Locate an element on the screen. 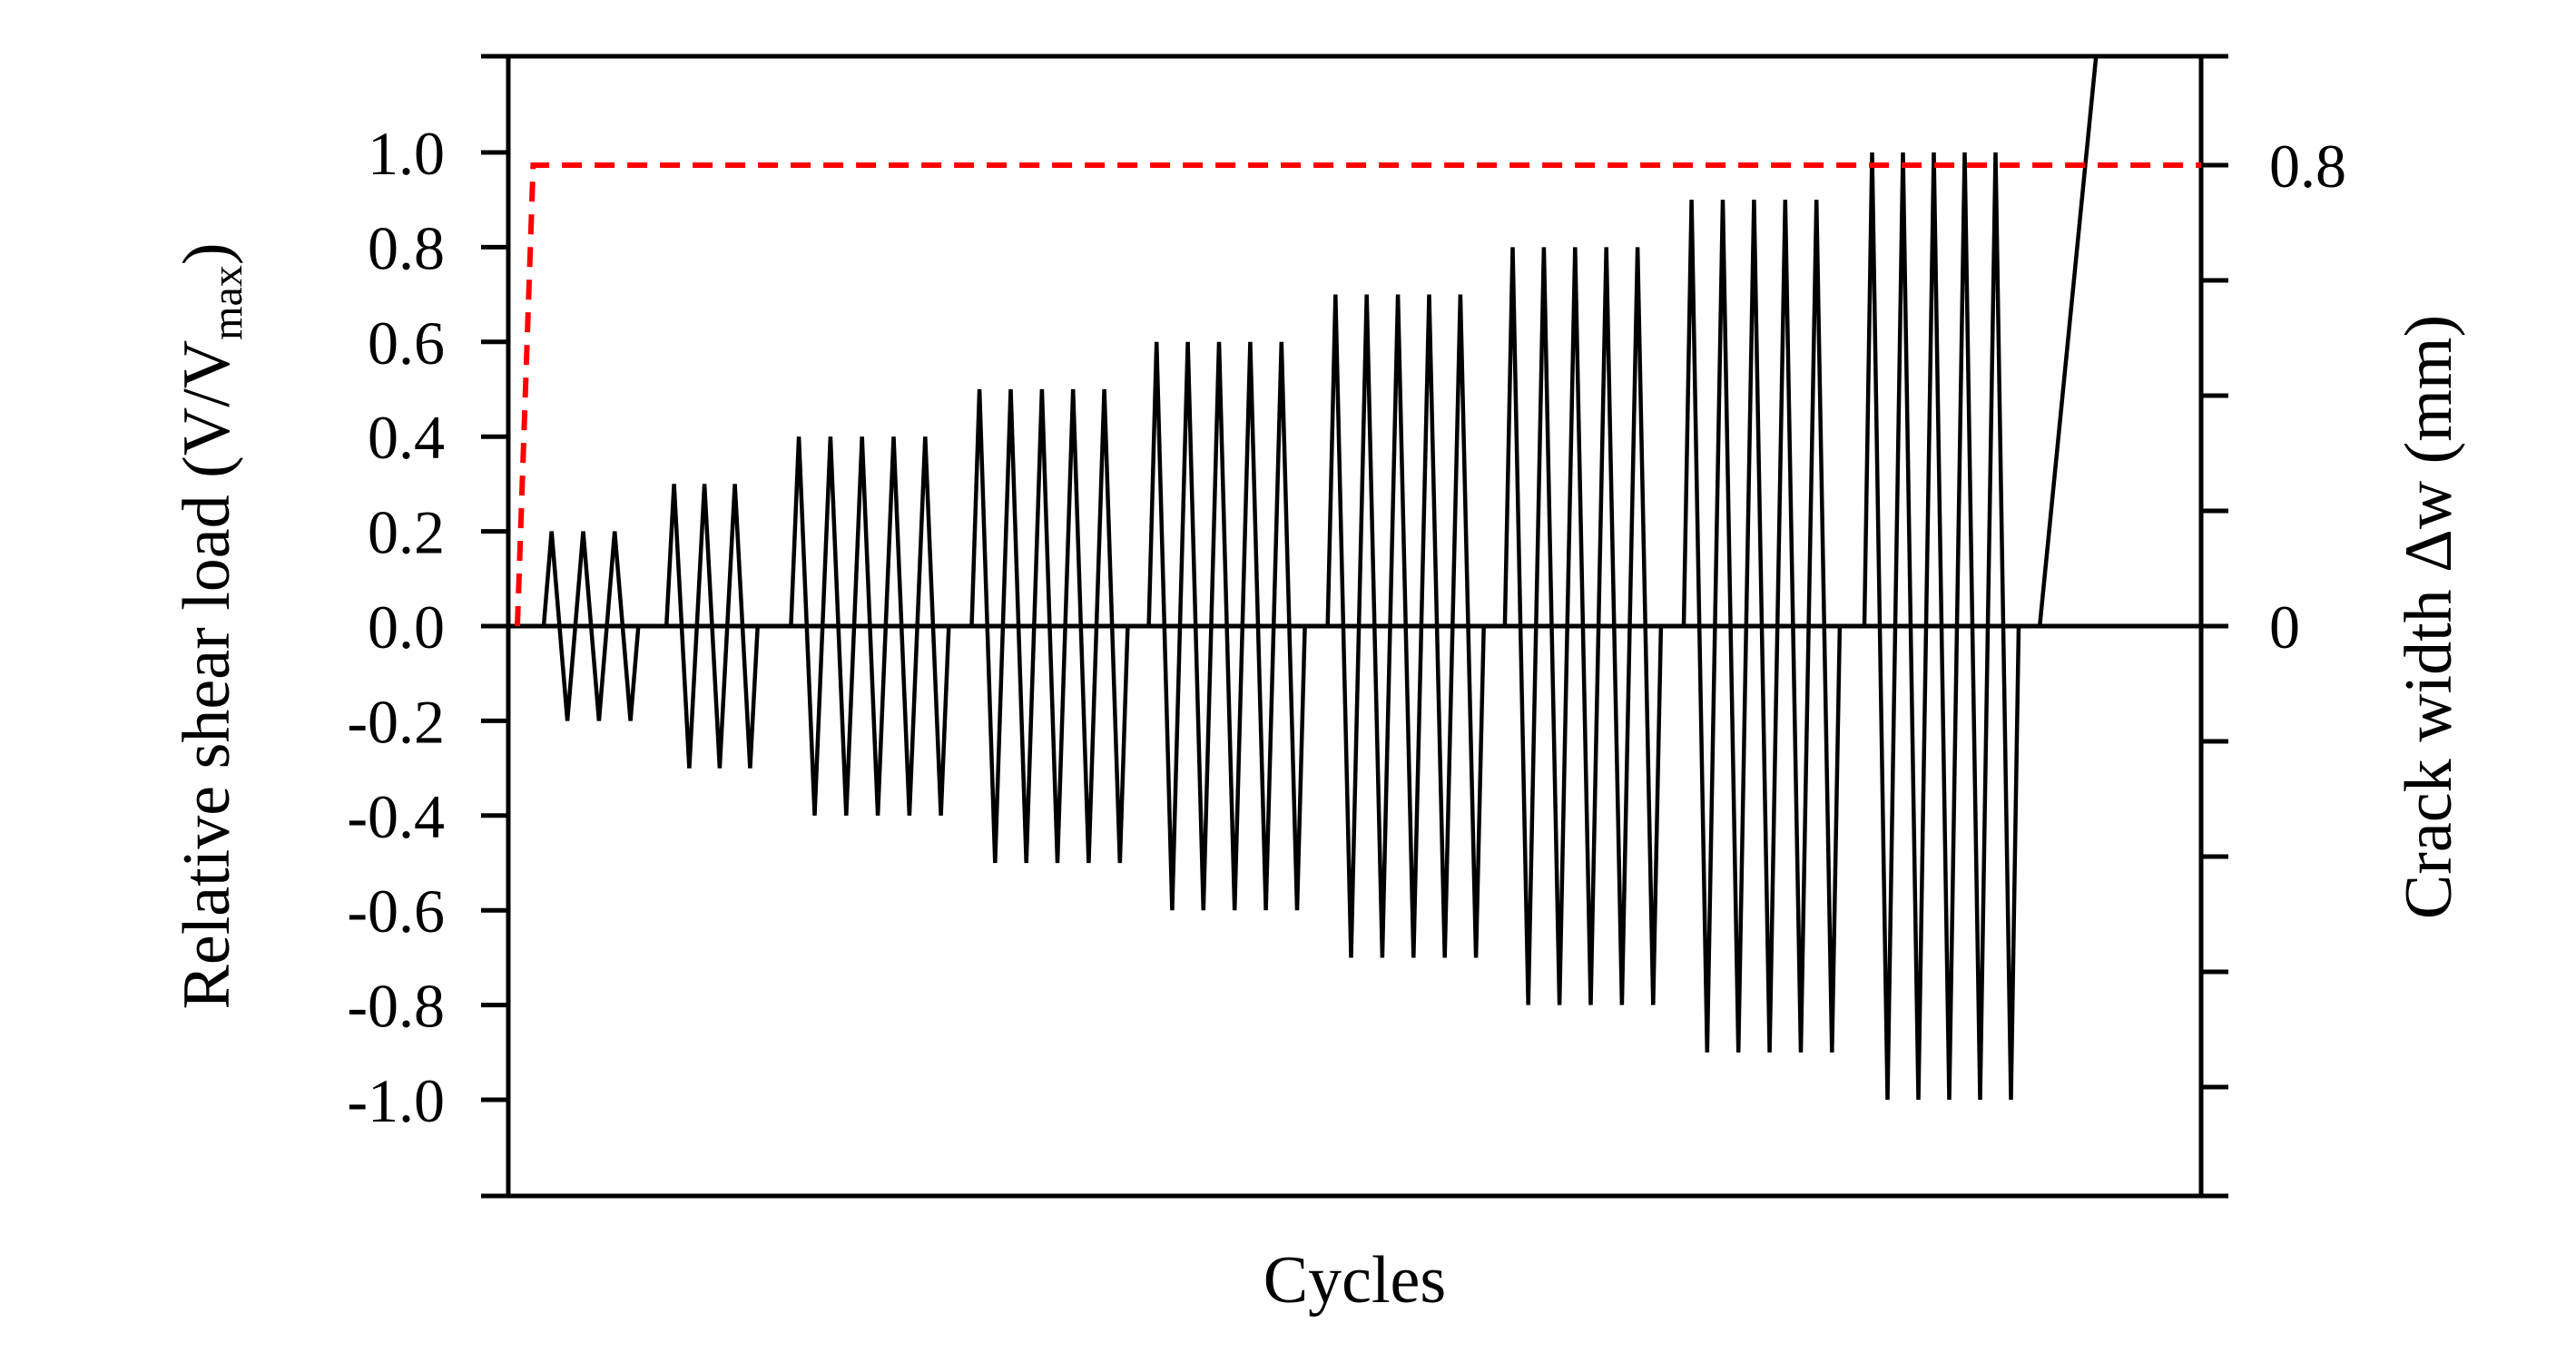  y-axis-left-title-close: ) is located at coordinates (207, 255).